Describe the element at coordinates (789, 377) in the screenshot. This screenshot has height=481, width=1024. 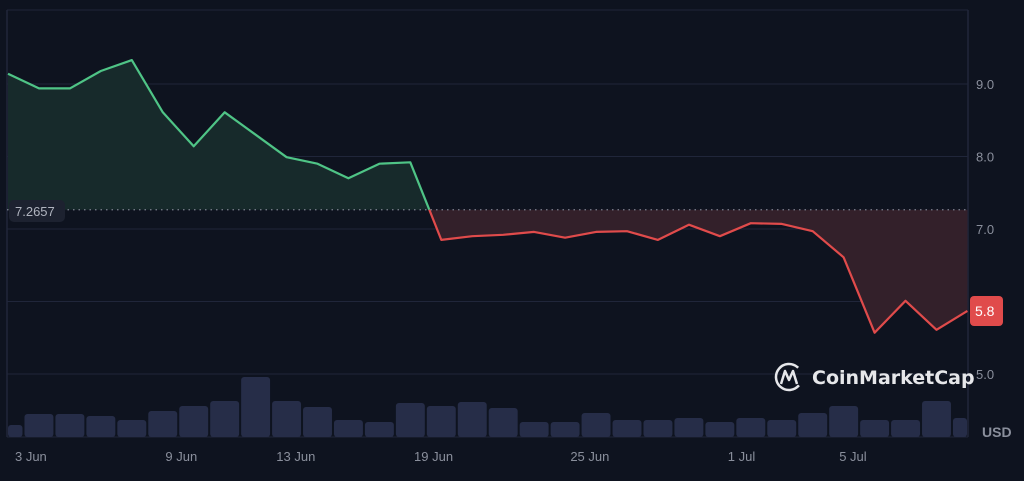
I see `coinmarketcap-icon` at that location.